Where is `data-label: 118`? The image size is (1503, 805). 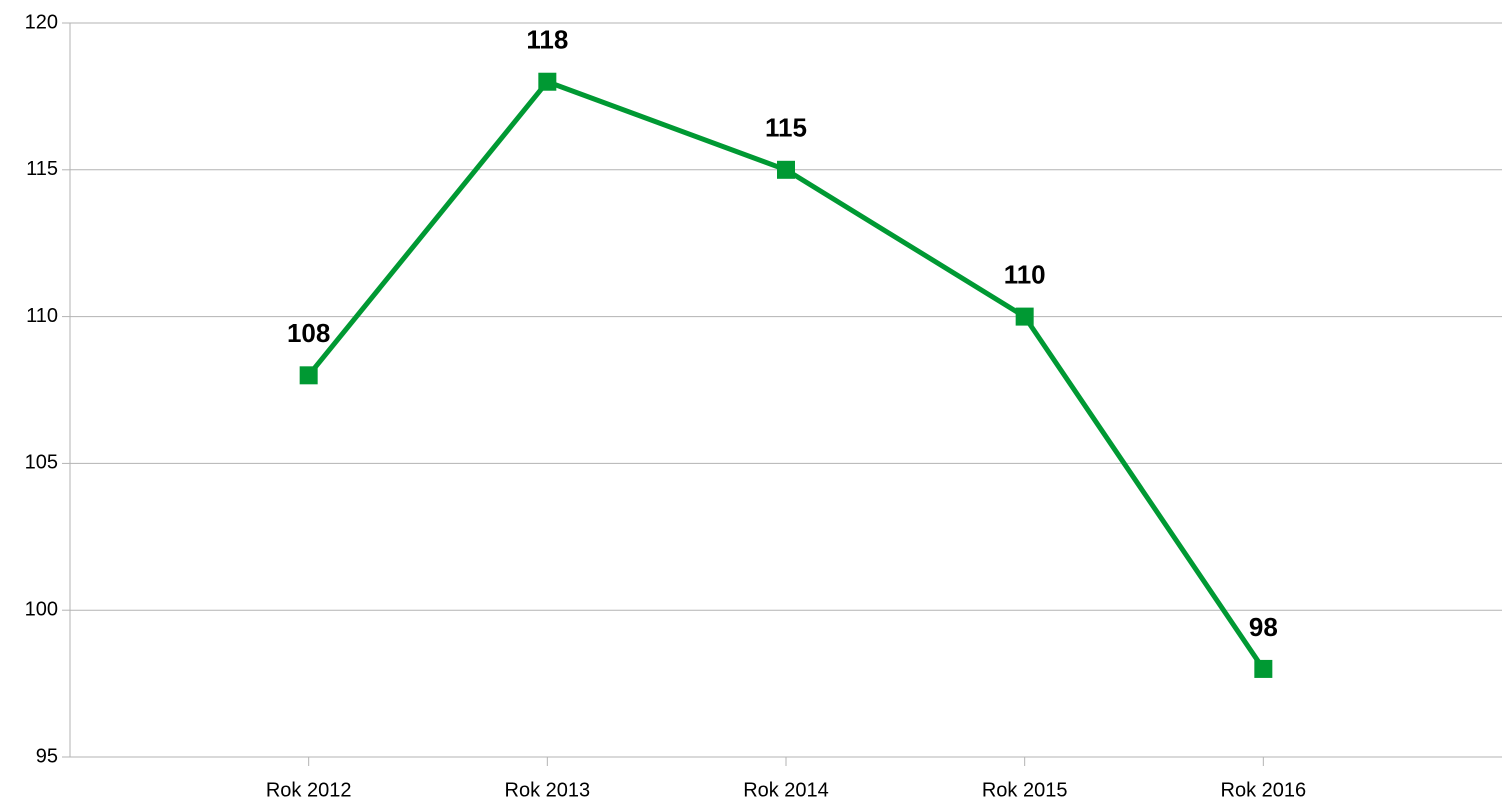 data-label: 118 is located at coordinates (547, 40).